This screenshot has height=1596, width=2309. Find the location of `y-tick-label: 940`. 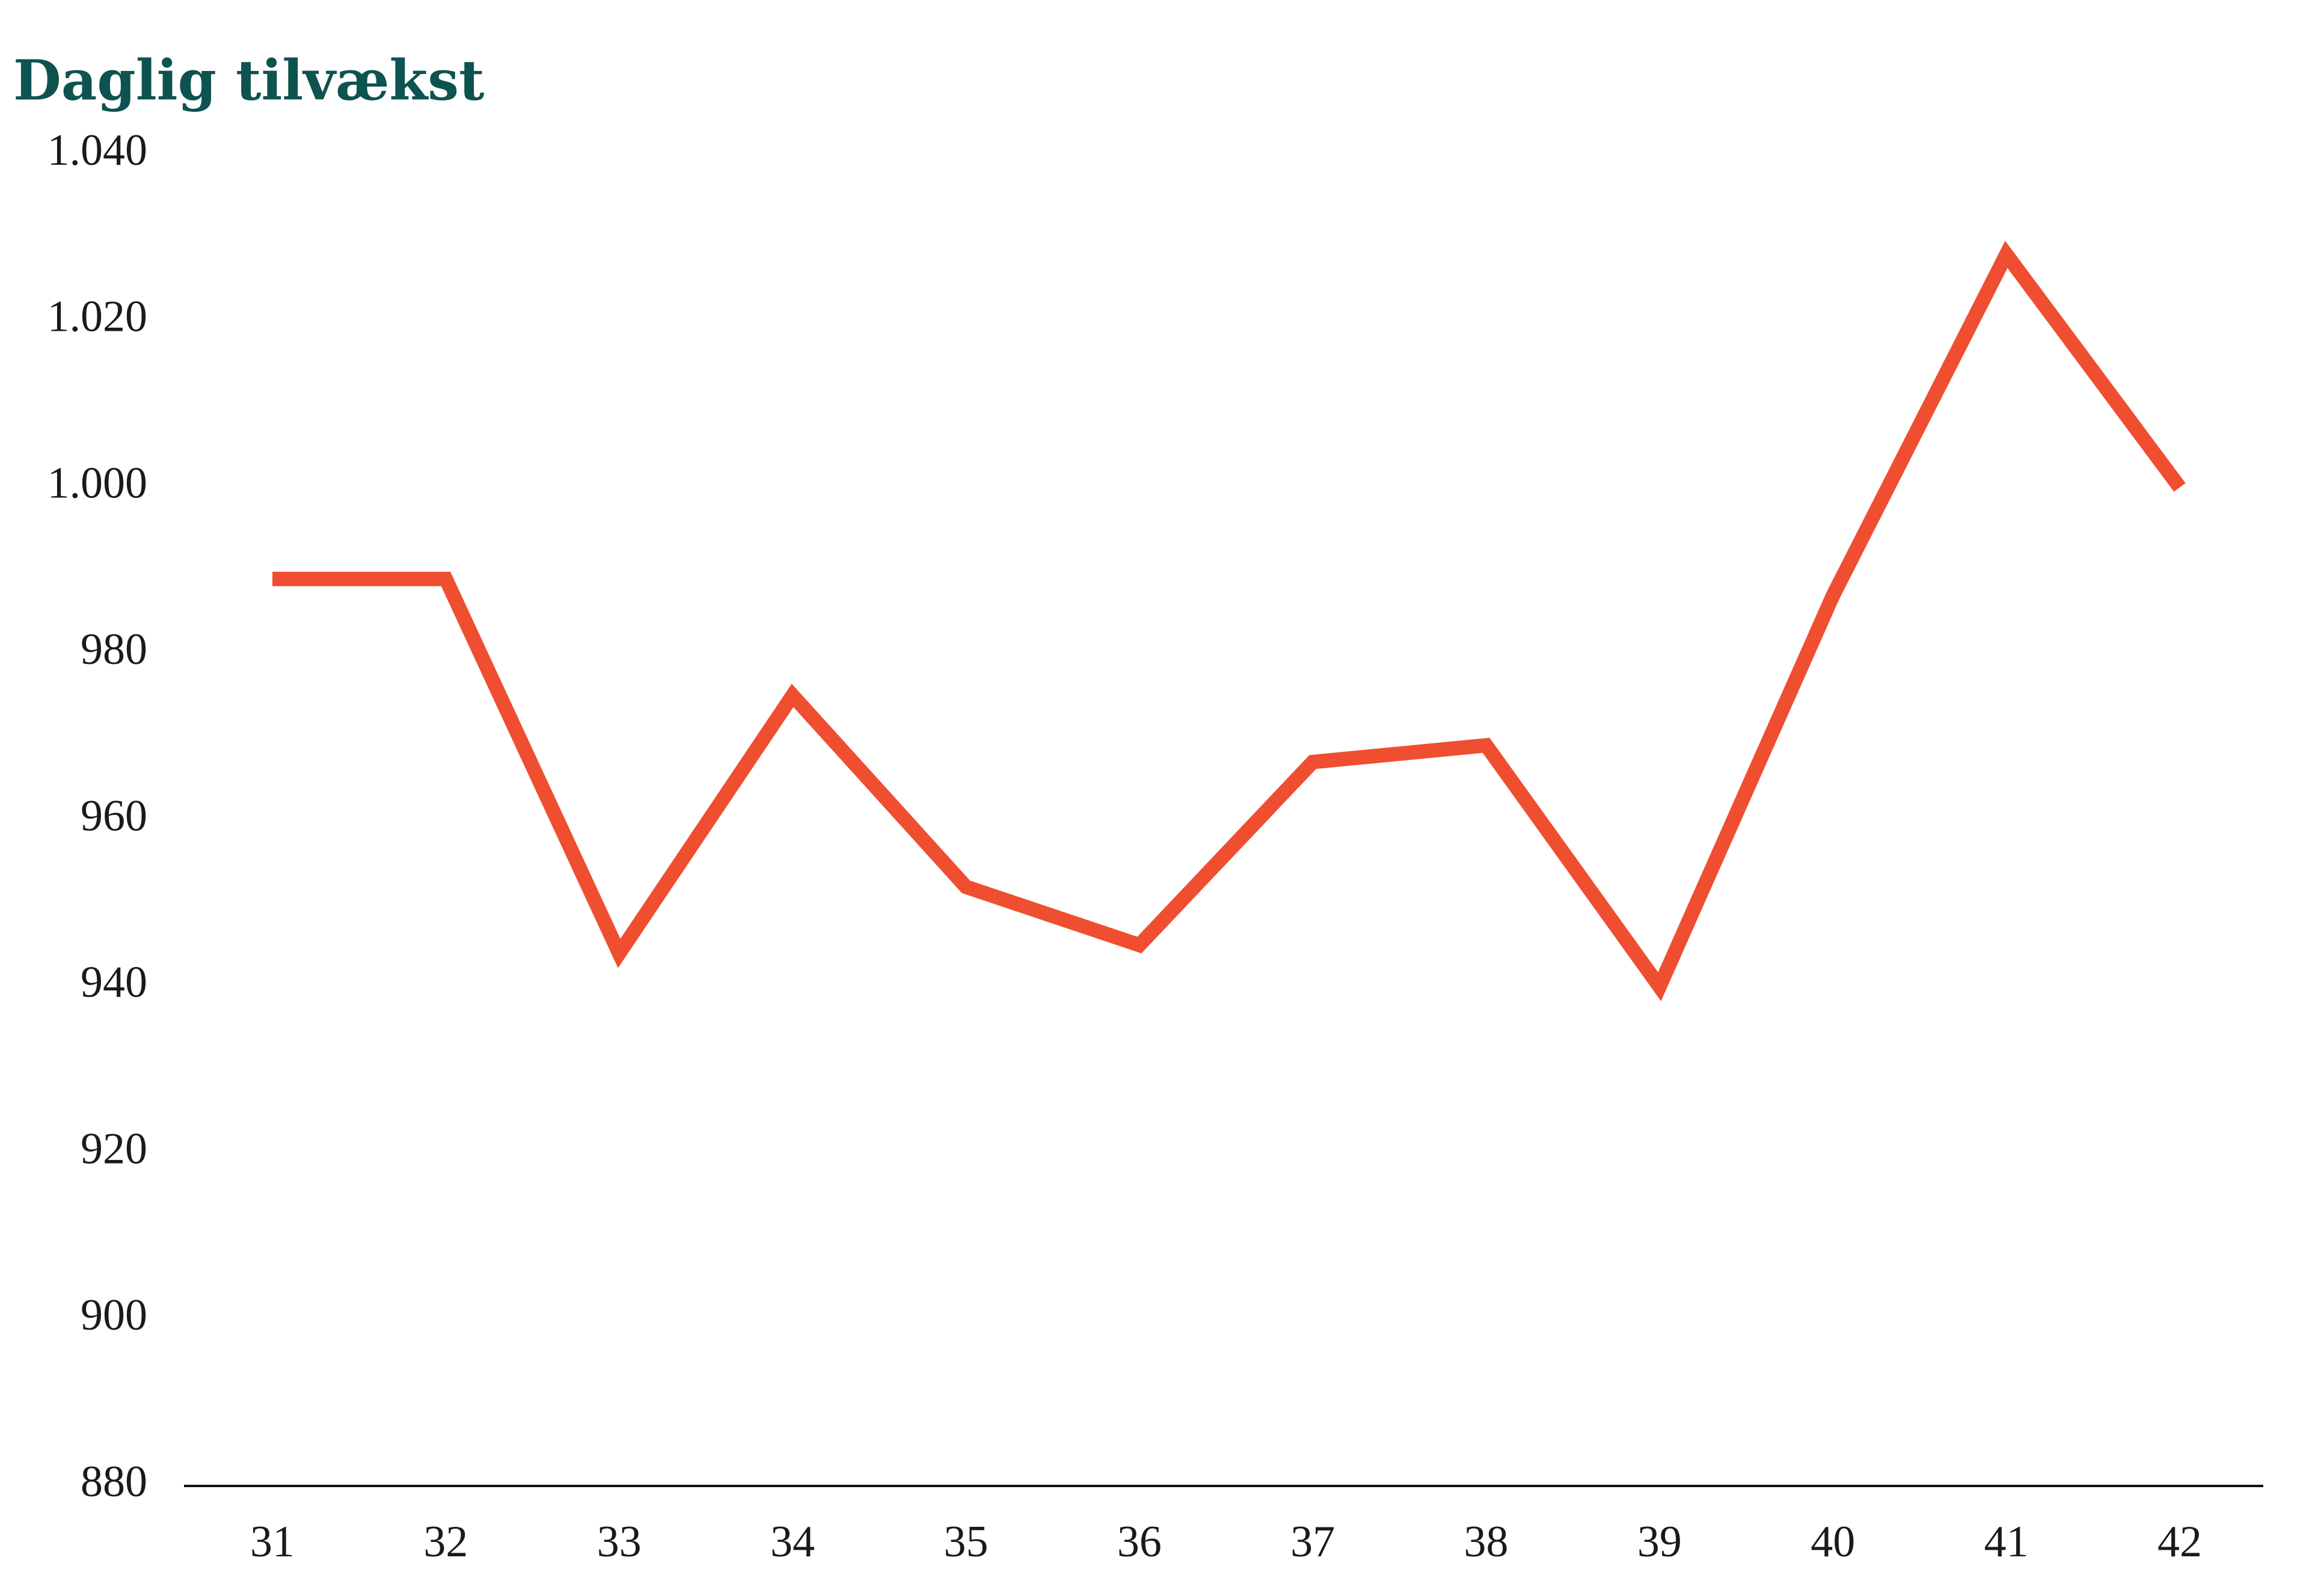

y-tick-label: 940 is located at coordinates (114, 982).